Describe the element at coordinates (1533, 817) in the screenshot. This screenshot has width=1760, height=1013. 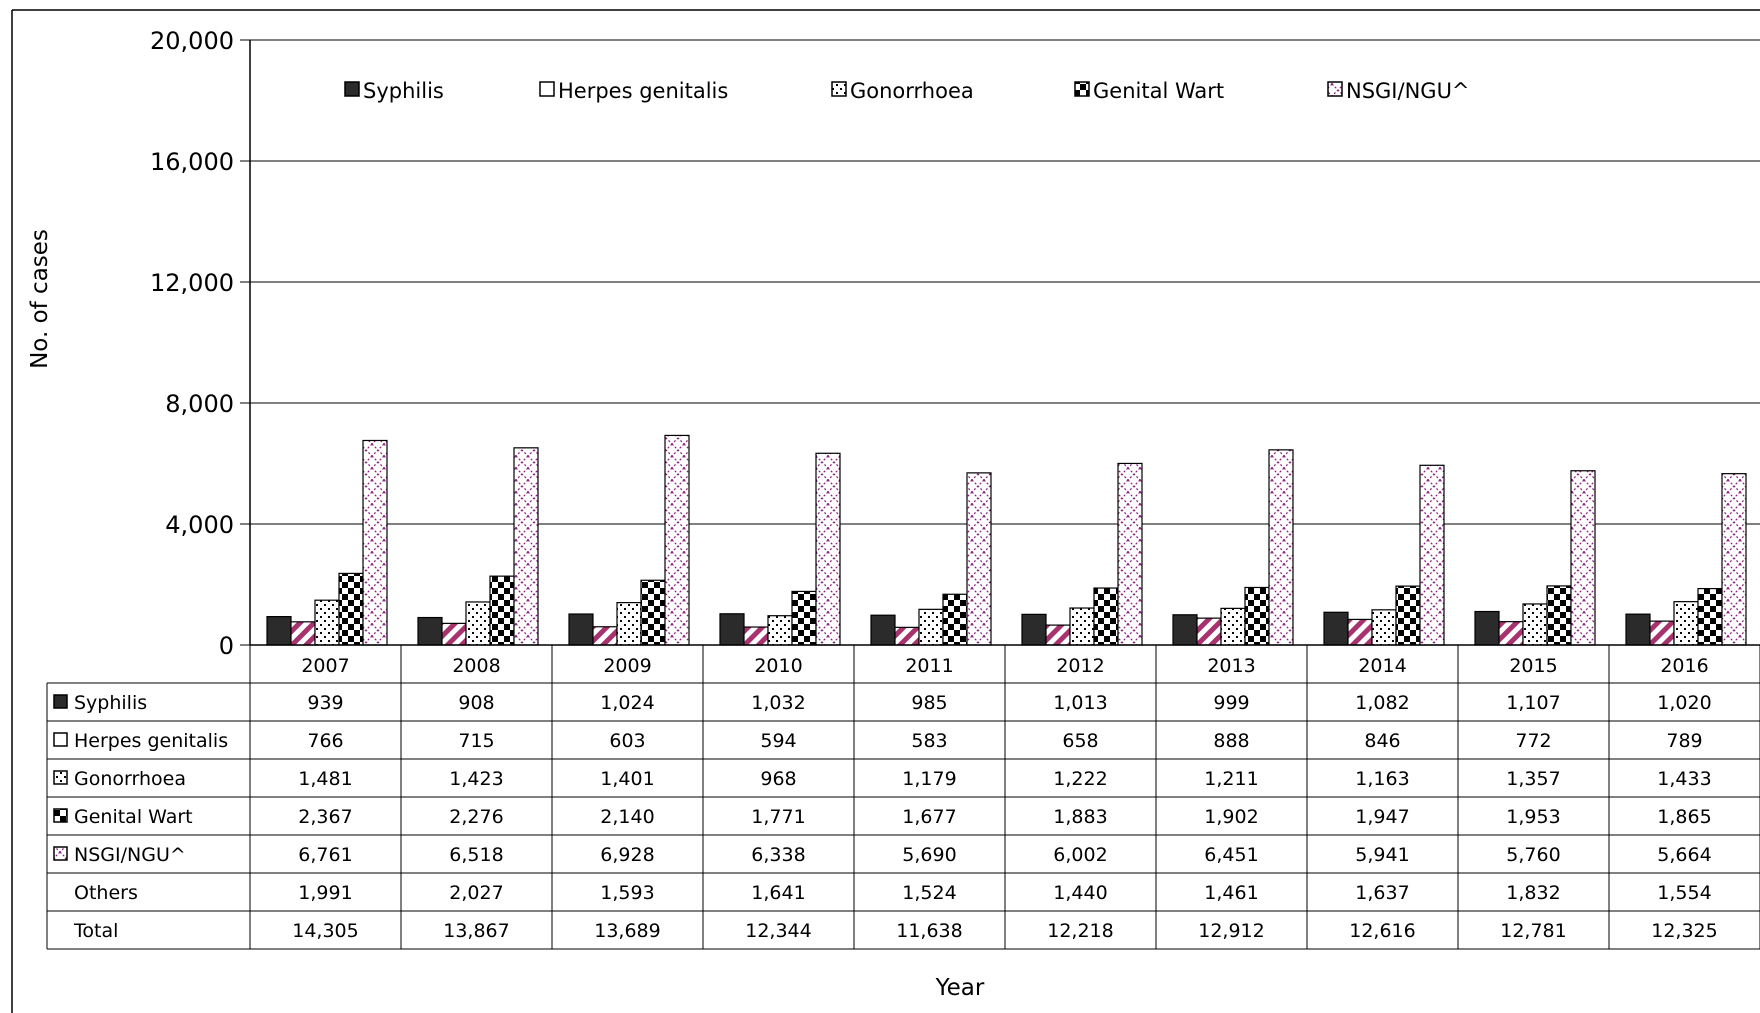
I see `data-label-genital-wart-2015: 1,953` at that location.